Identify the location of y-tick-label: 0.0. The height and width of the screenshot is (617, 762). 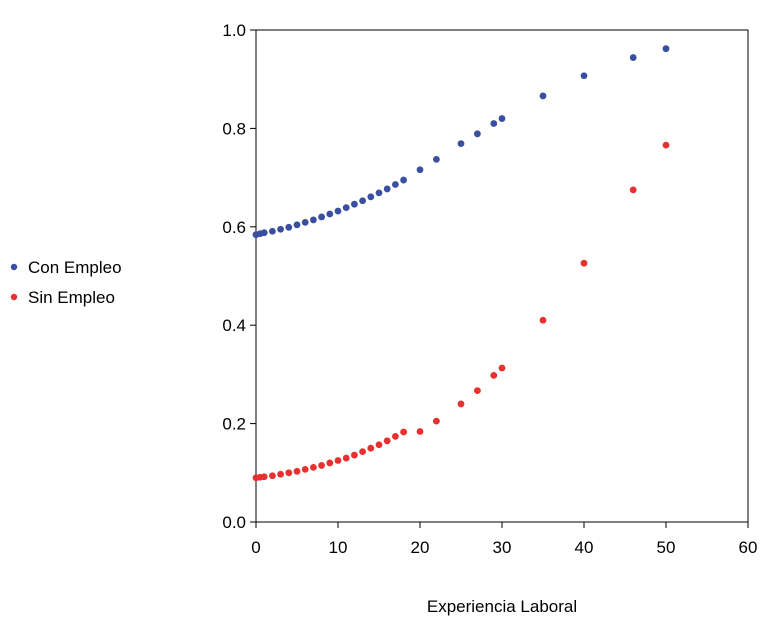
(234, 522).